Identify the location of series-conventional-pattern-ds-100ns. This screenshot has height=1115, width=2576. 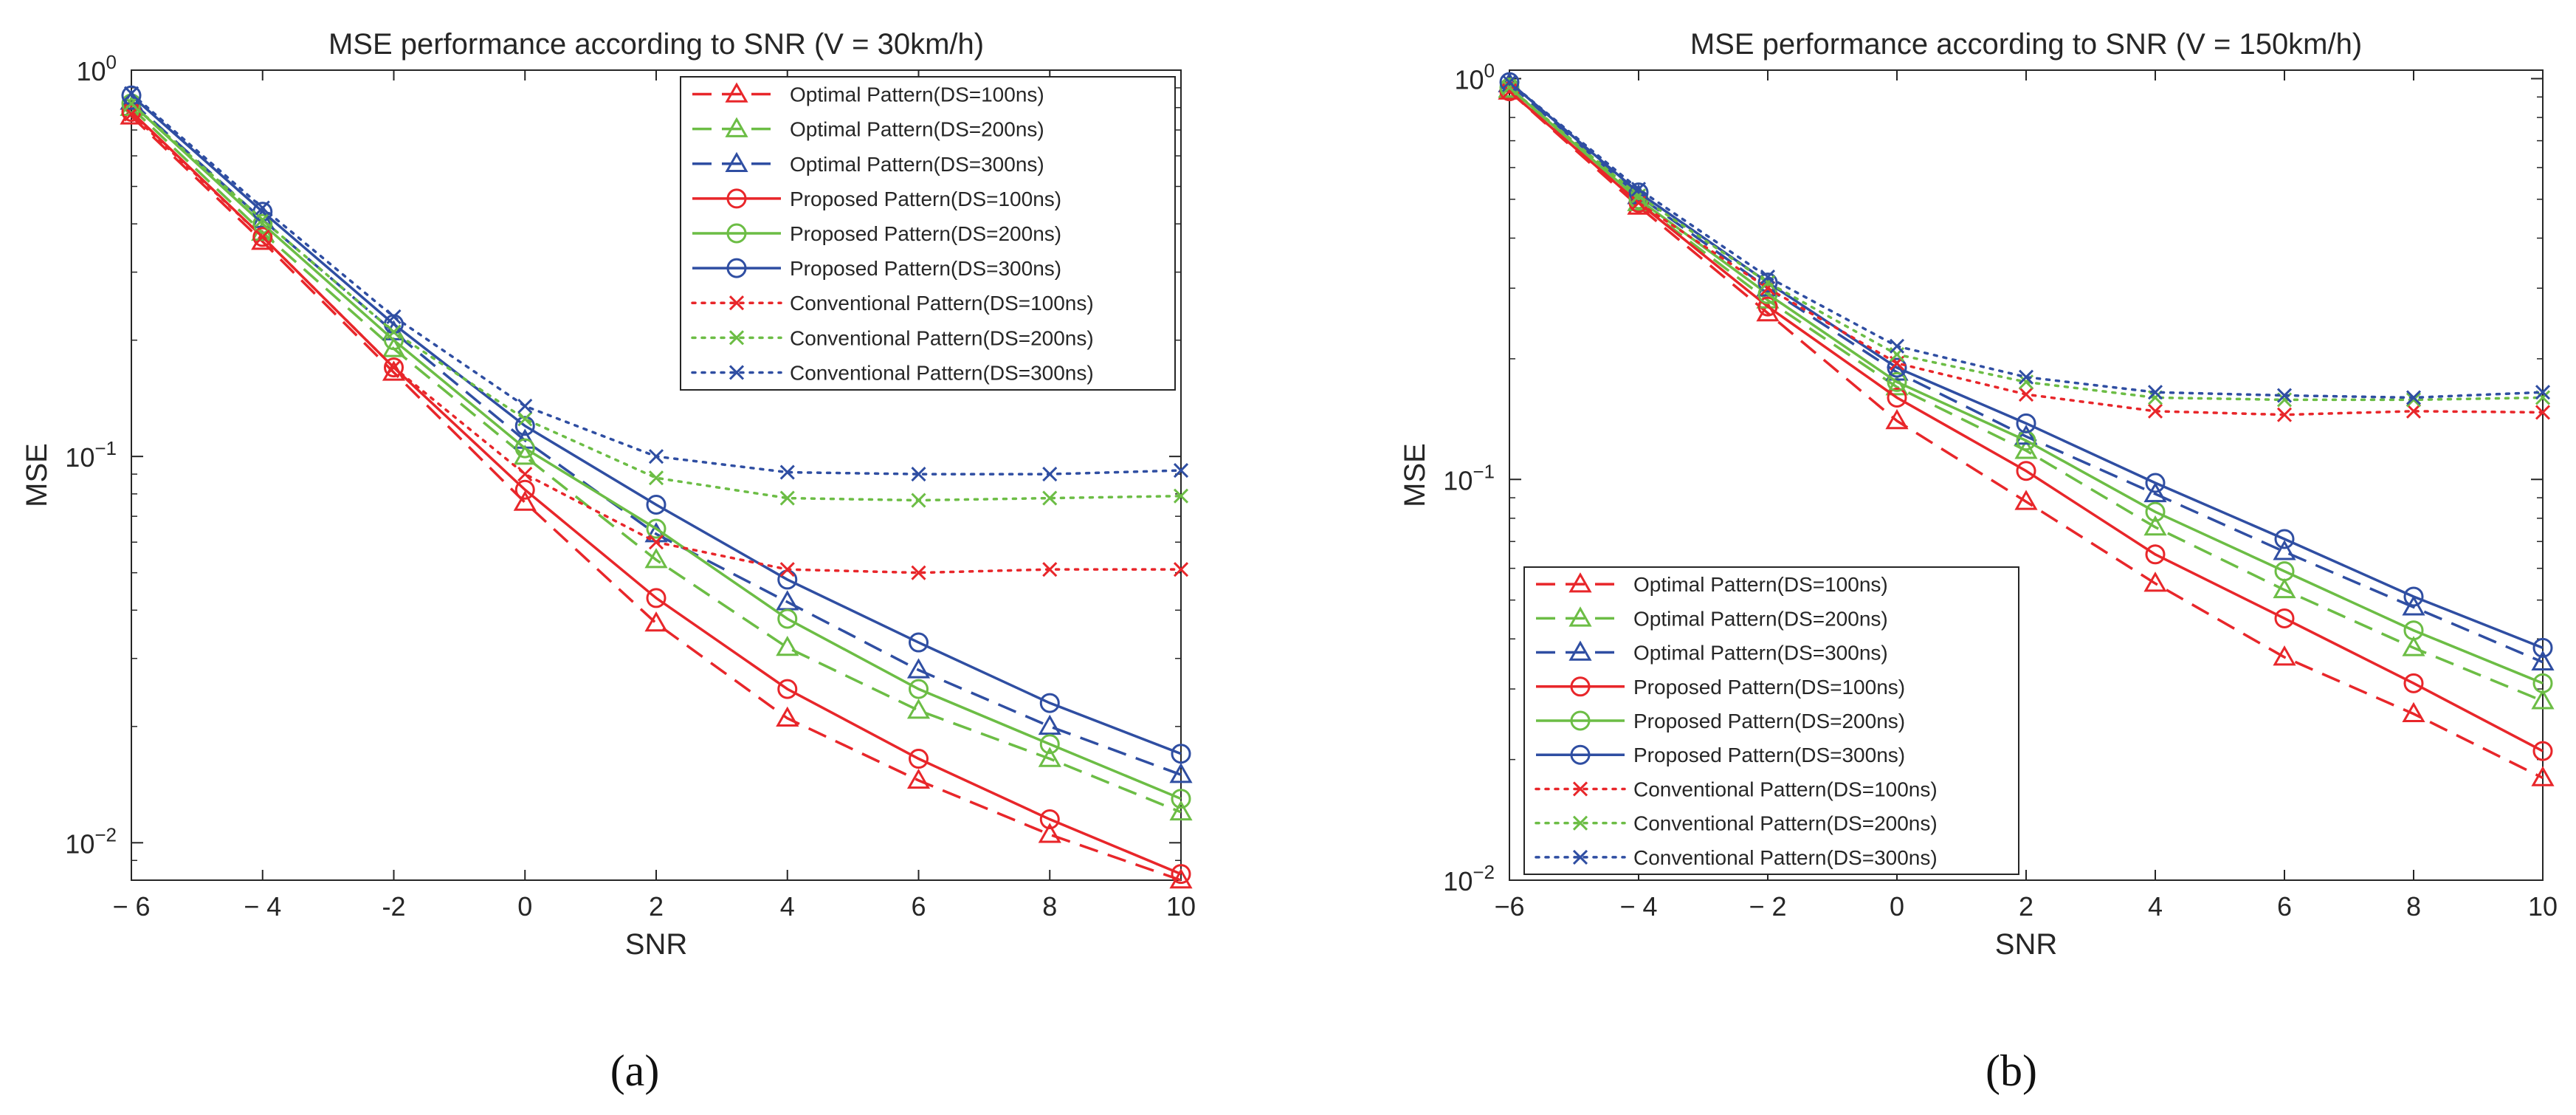
(2026, 252).